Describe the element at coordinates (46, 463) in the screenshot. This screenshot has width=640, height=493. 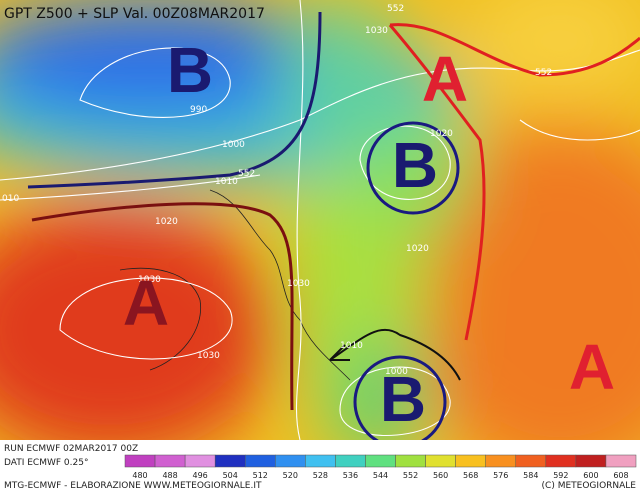
I see `footer-source: DATI ECMWF 0.25°` at that location.